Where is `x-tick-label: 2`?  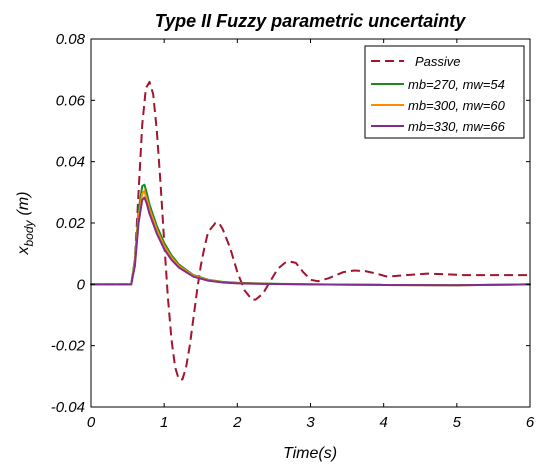
x-tick-label: 2 is located at coordinates (237, 422).